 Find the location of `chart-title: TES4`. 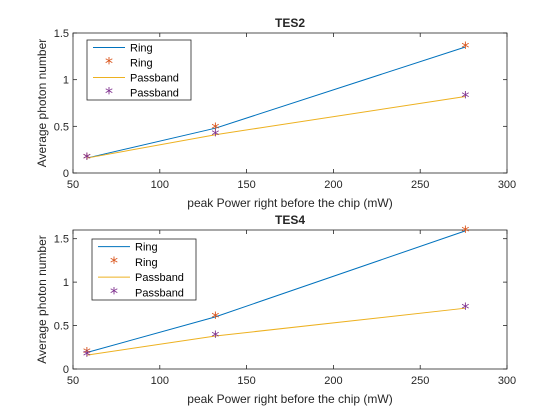

chart-title: TES4 is located at coordinates (290, 220).